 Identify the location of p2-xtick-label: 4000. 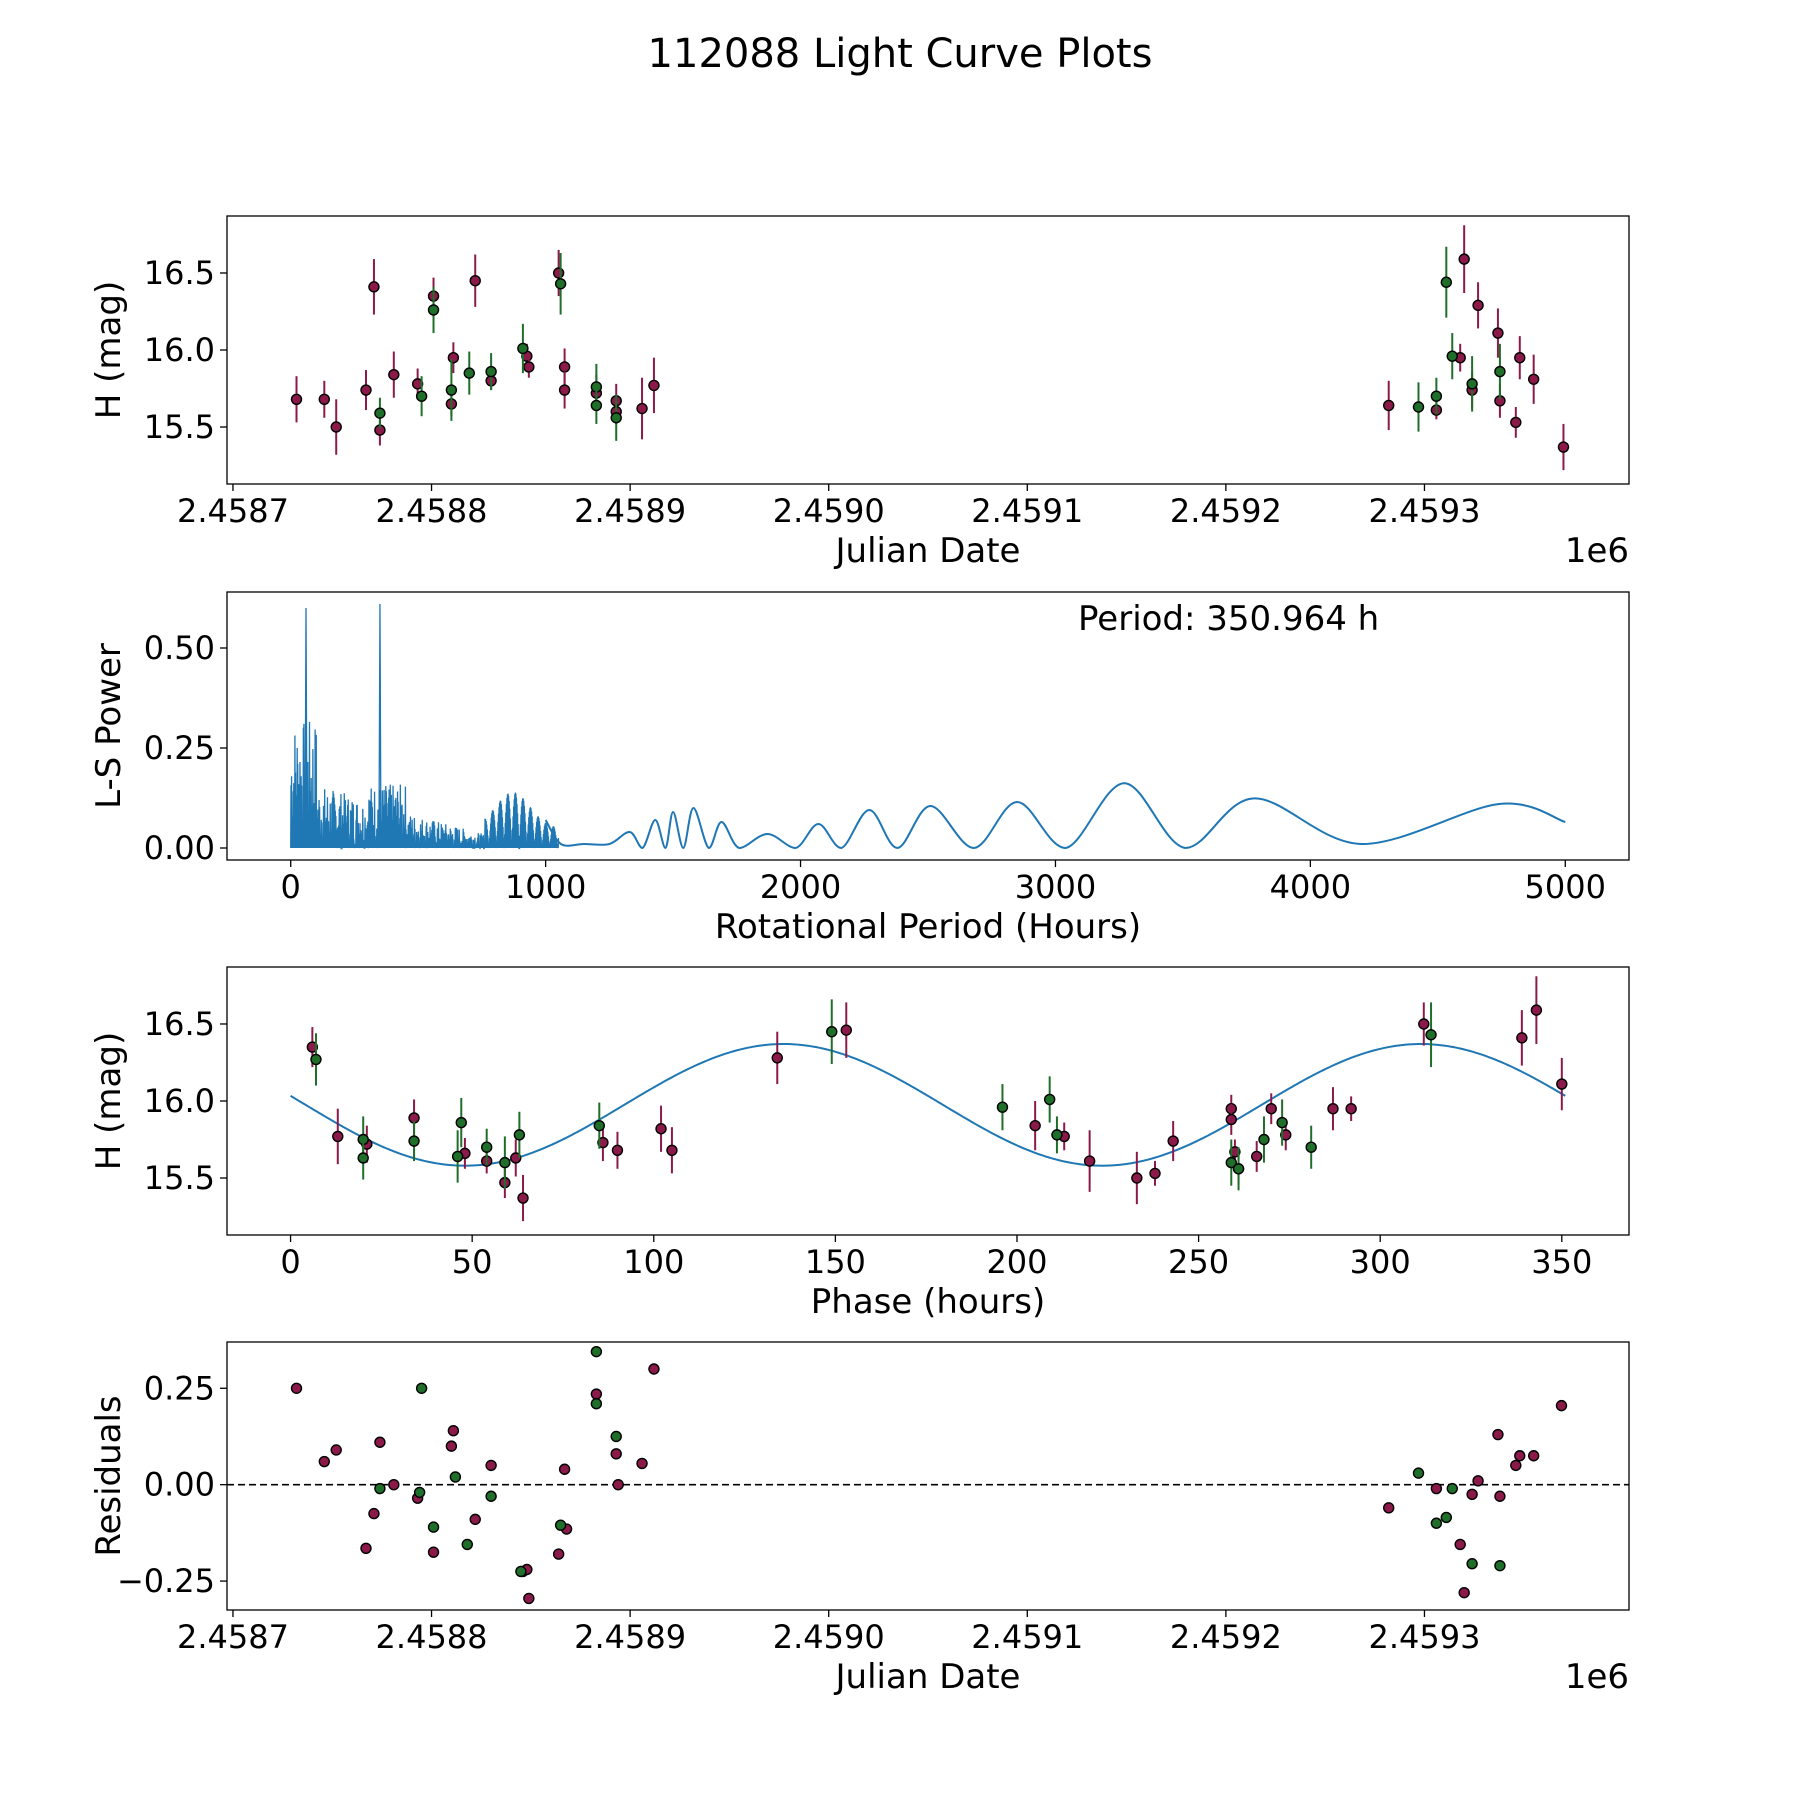
(1310, 887).